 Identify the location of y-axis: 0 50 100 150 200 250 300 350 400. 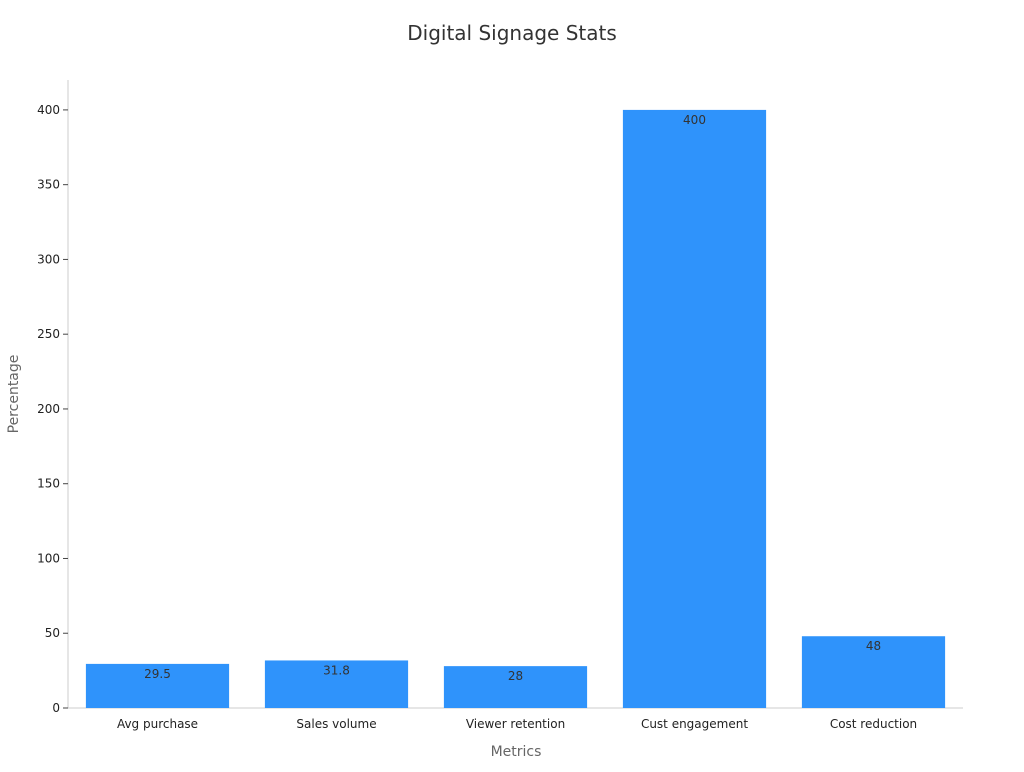
(53, 397).